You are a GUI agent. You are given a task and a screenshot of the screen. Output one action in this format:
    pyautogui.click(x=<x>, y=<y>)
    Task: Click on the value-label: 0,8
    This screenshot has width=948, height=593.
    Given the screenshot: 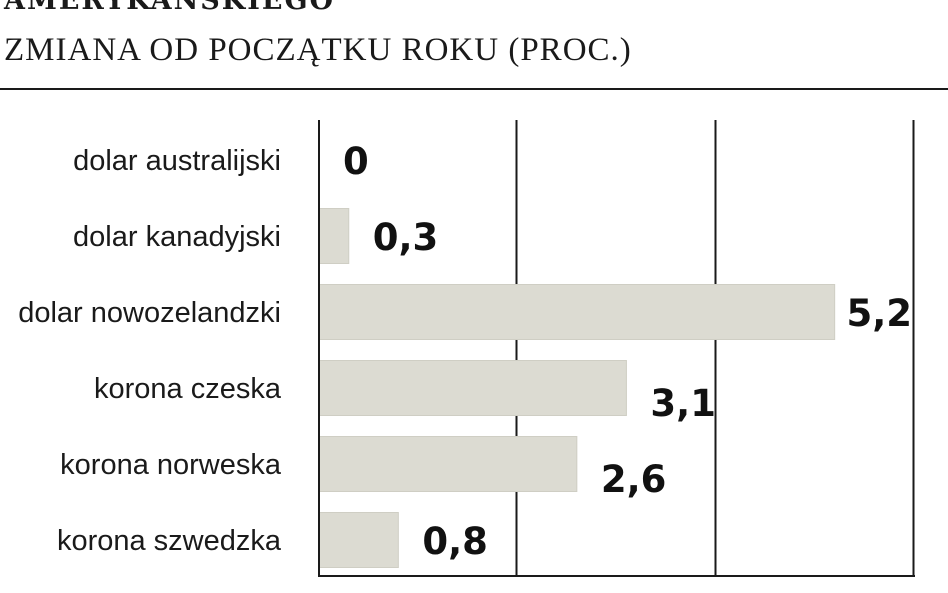 What is the action you would take?
    pyautogui.click(x=455, y=541)
    